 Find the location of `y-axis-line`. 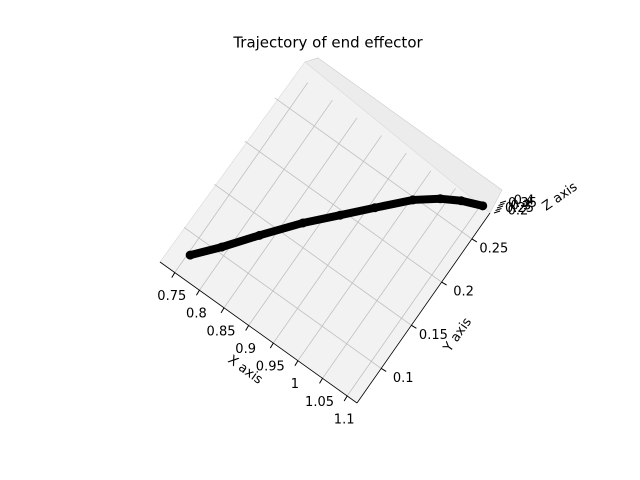

y-axis-line is located at coordinates (423, 308).